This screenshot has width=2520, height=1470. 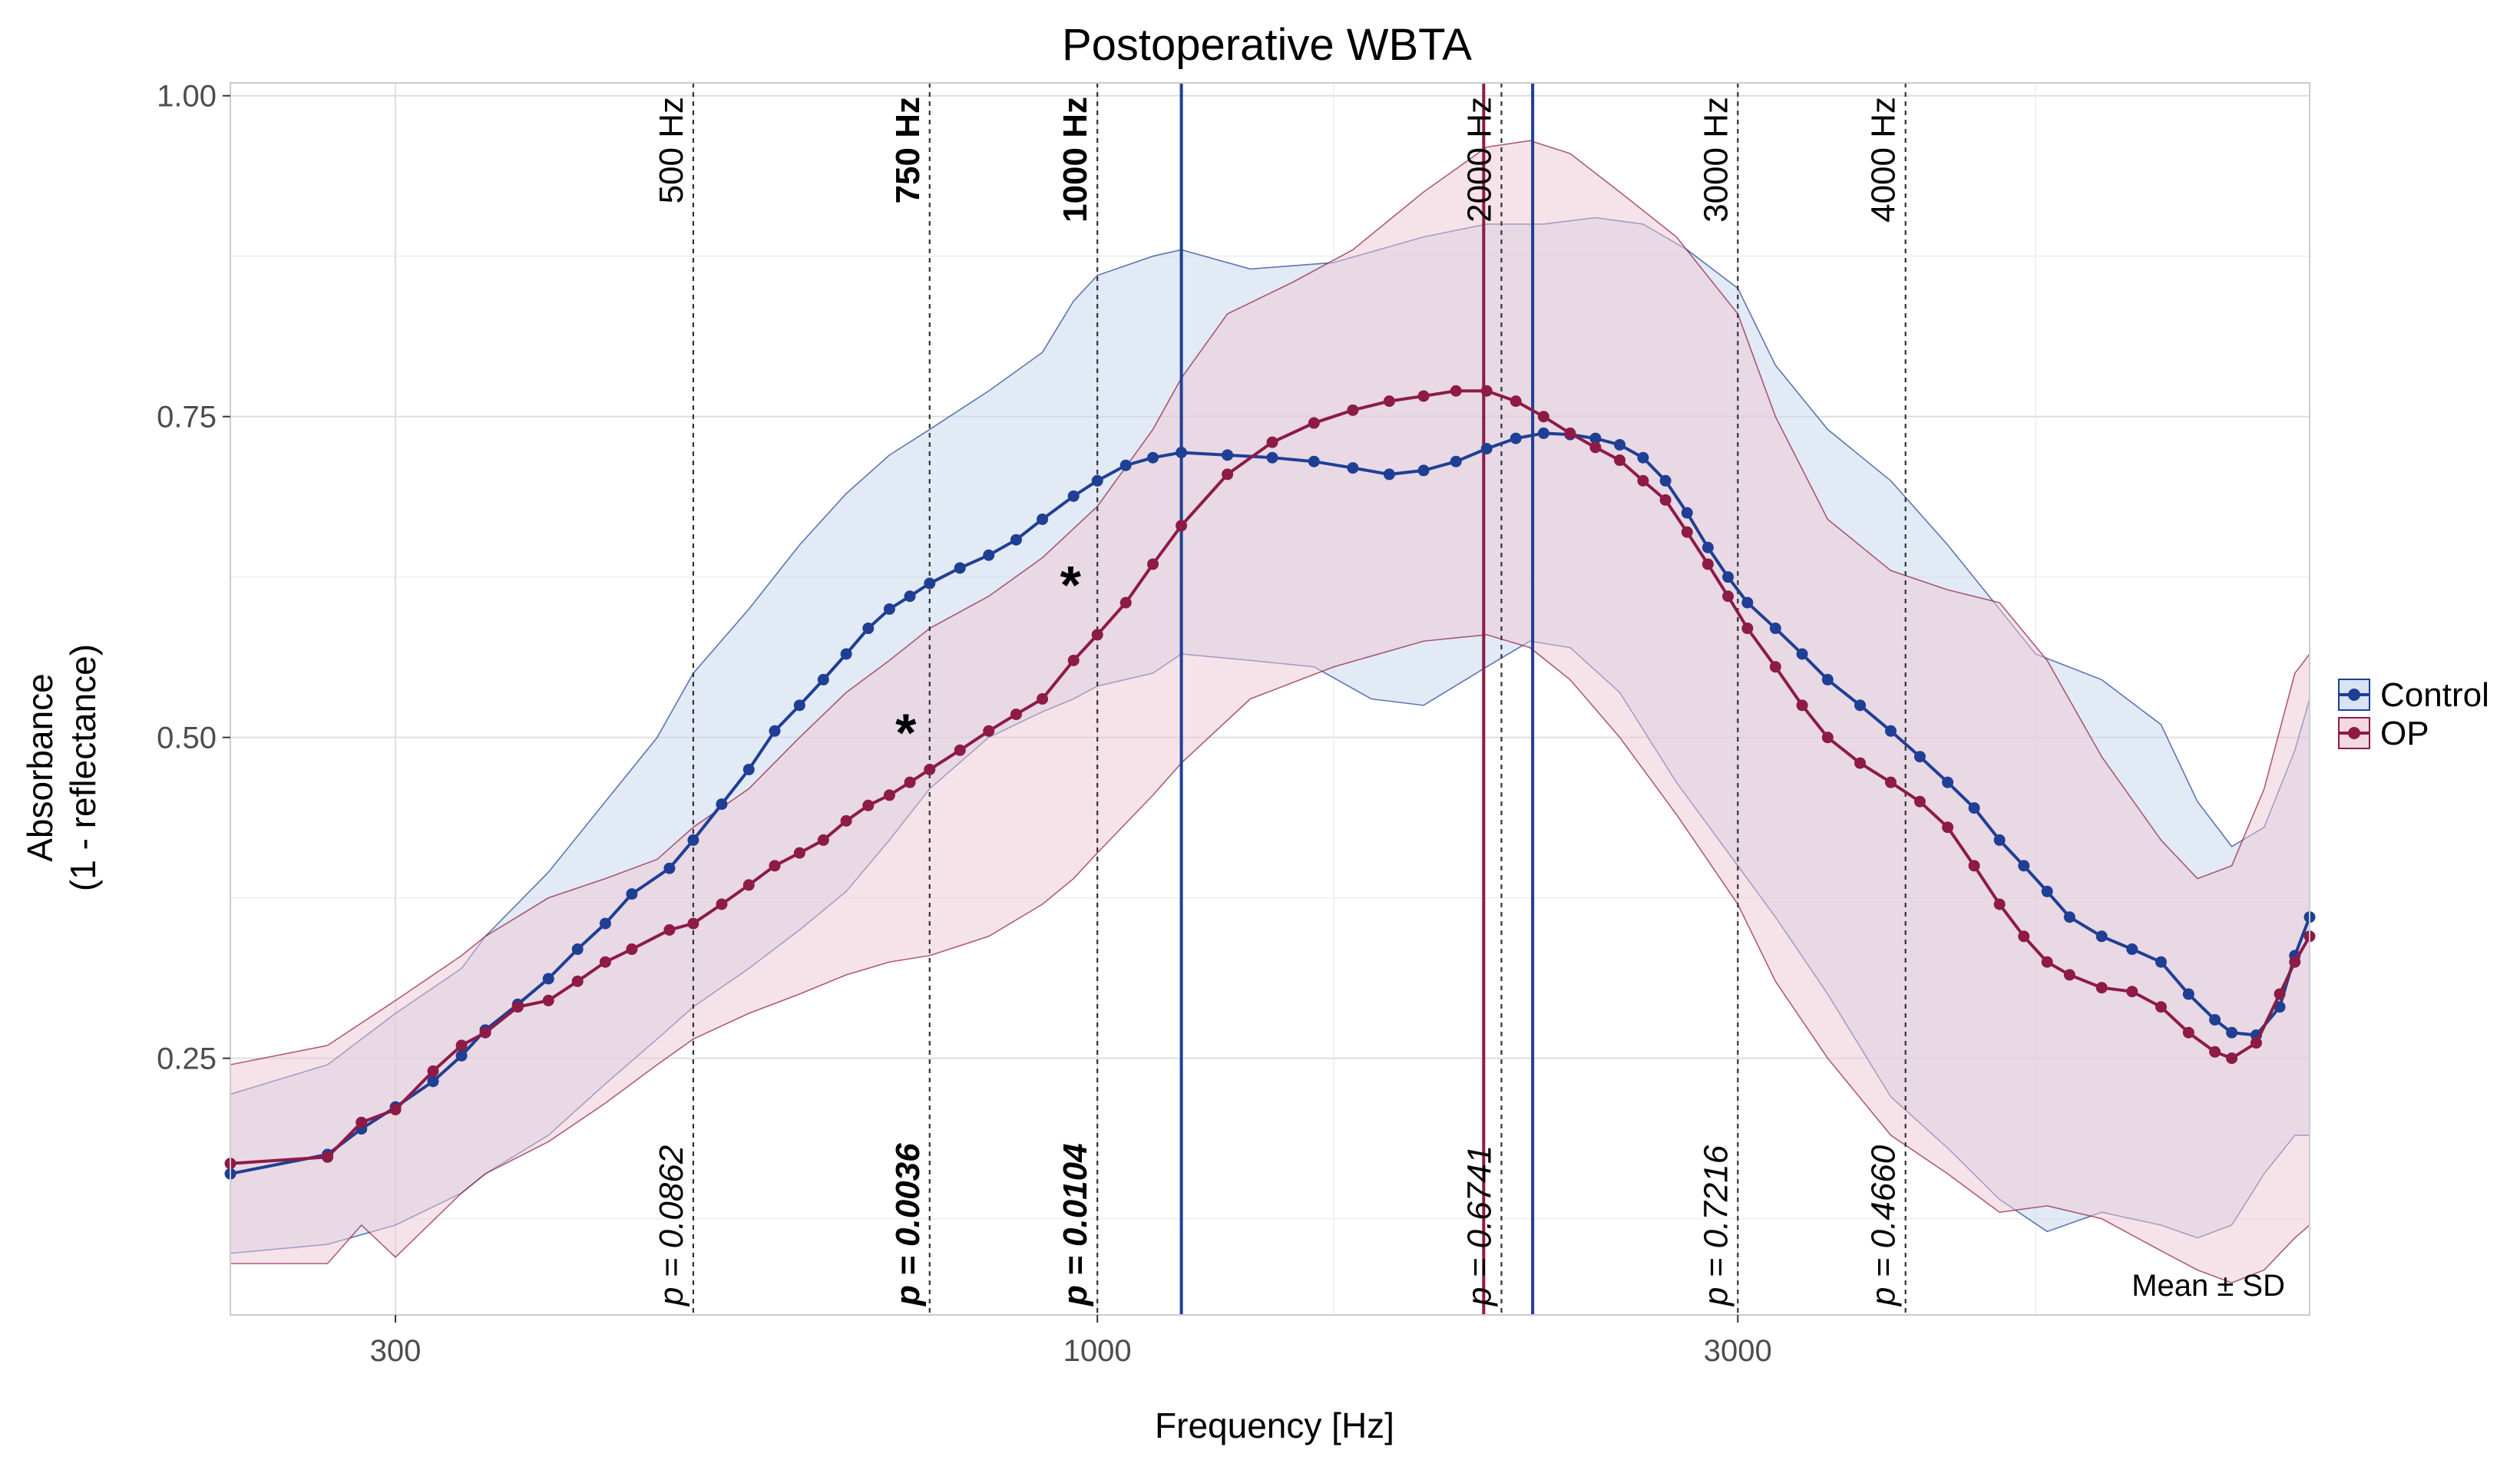 What do you see at coordinates (187, 738) in the screenshot?
I see `y-tick-label: 0.50` at bounding box center [187, 738].